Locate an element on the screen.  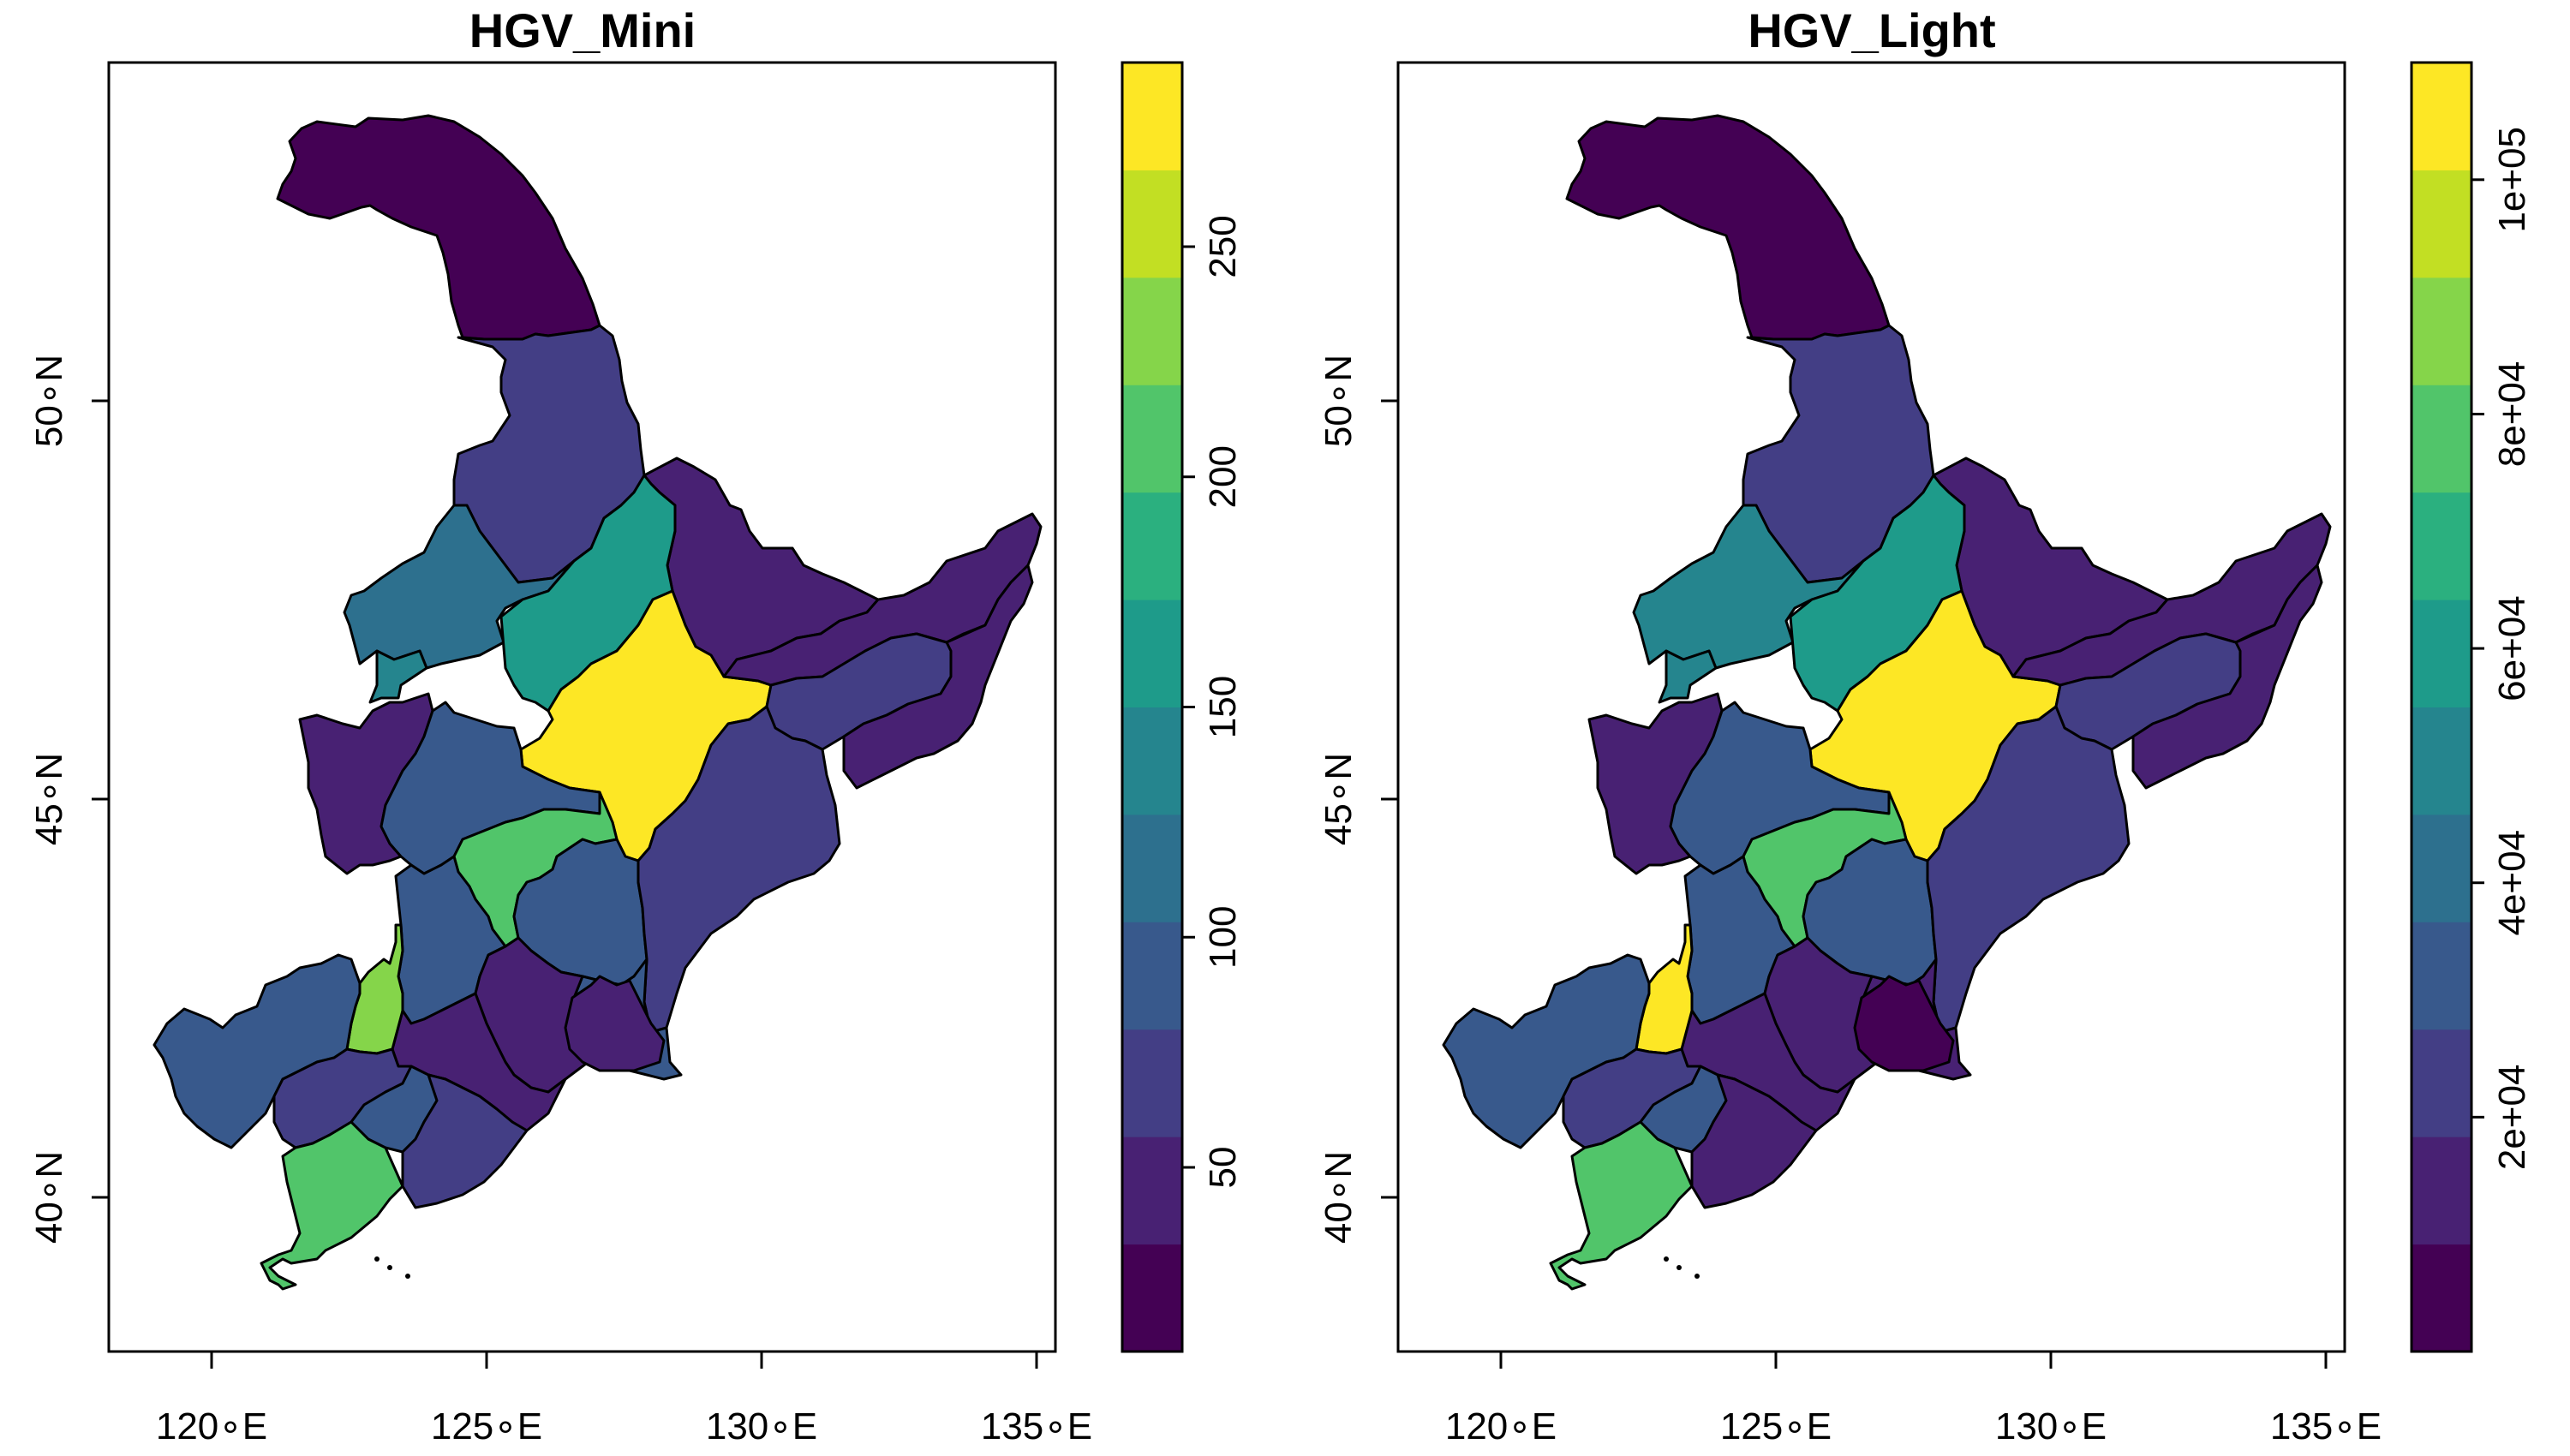
color-legend: 2e+04 4e+04 6e+04 8e+04 1e+05 is located at coordinates (2471, 707).